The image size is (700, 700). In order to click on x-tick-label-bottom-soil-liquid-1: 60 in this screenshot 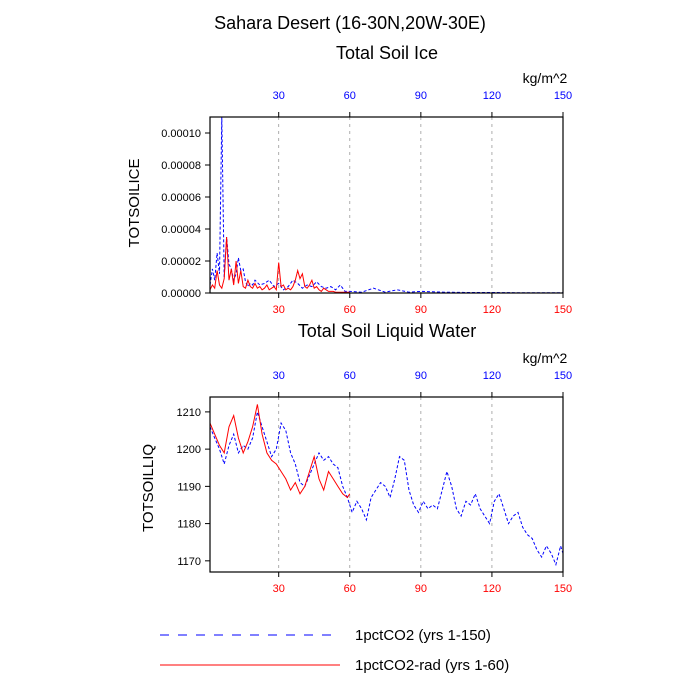, I will do `click(350, 589)`.